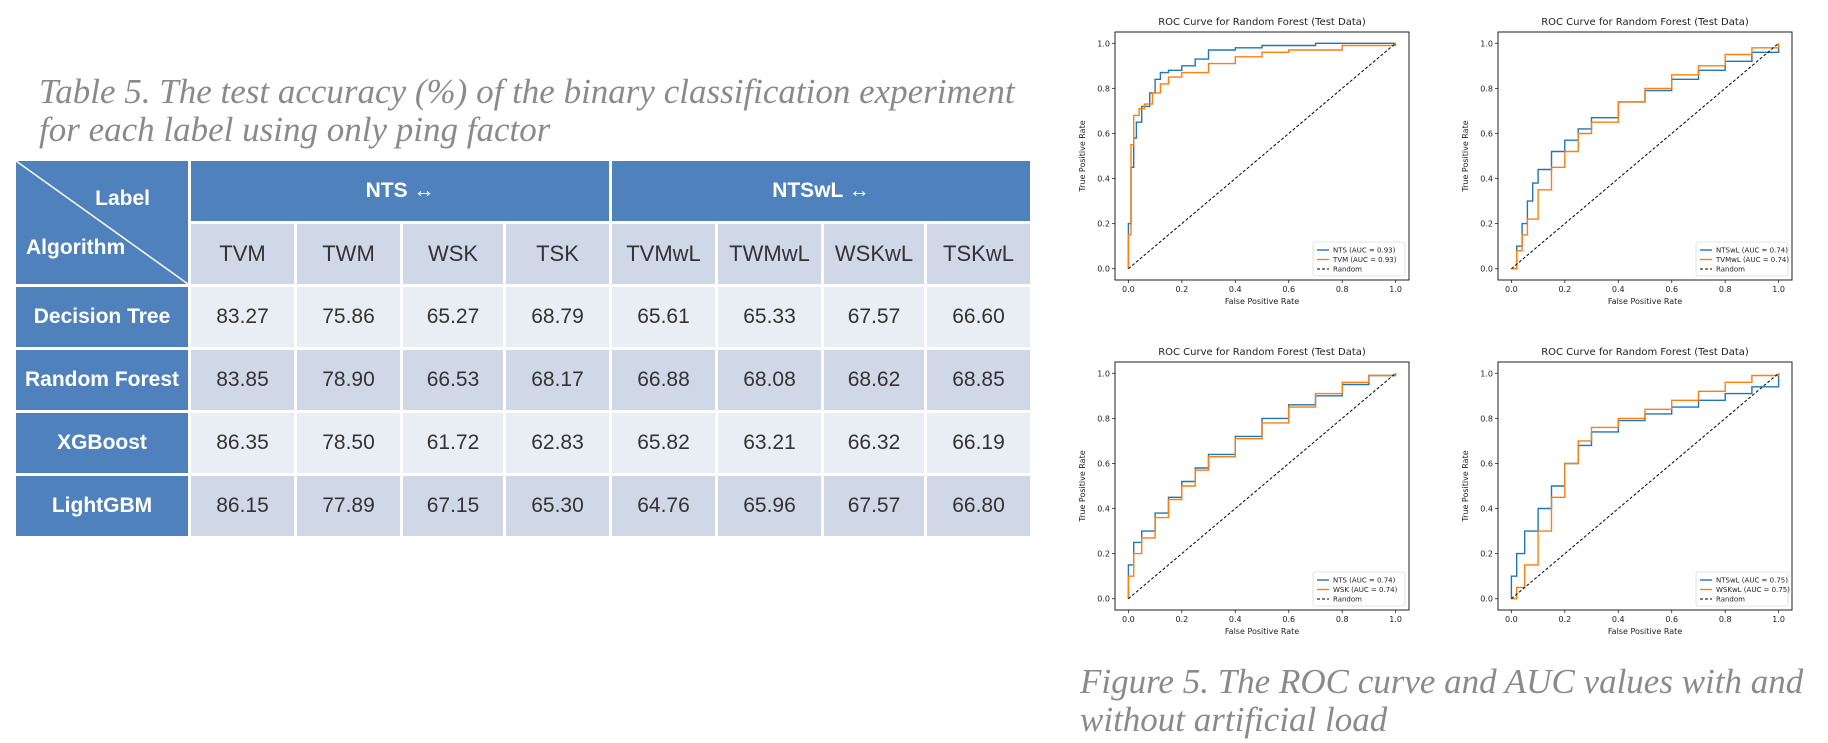 The image size is (1828, 743). I want to click on table-cell: 68.62, so click(874, 380).